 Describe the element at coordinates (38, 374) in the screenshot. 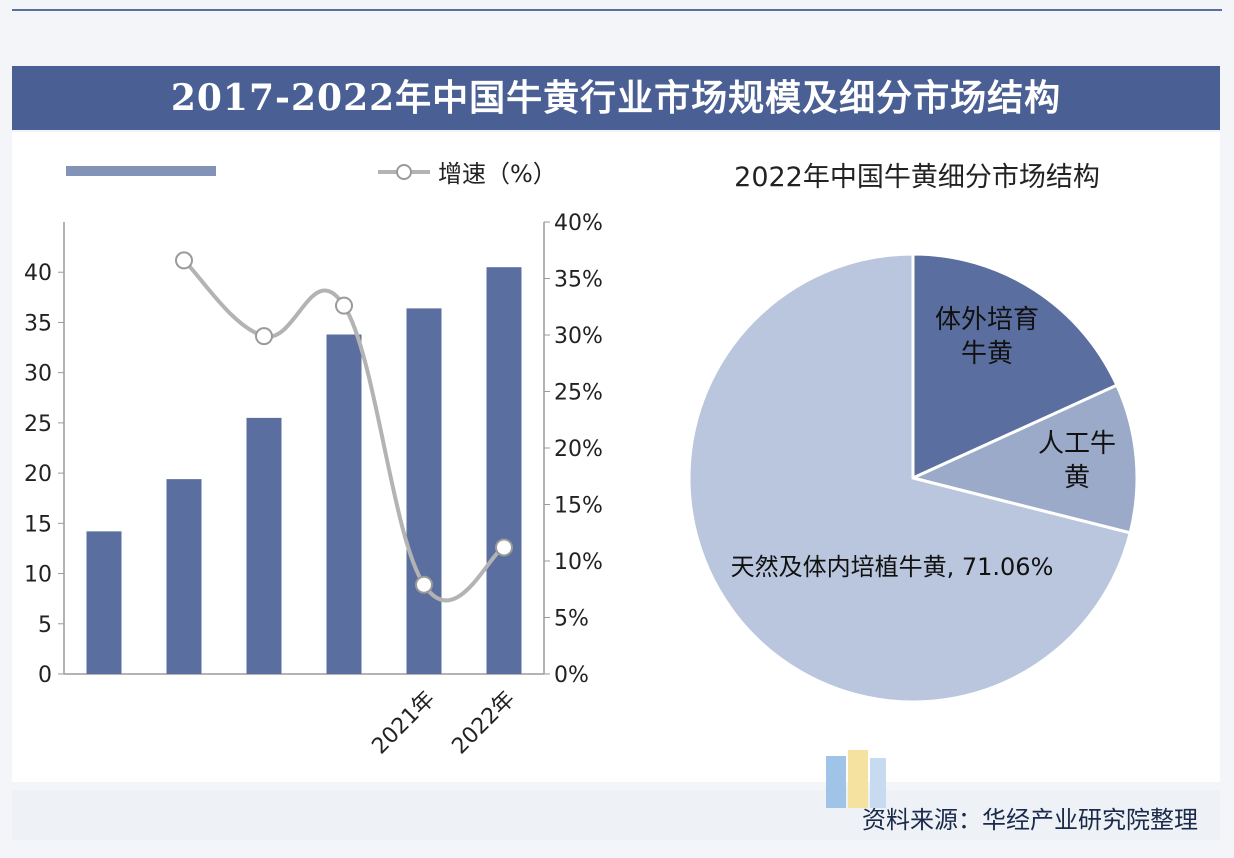

I see `y-left-tick-label: 30` at that location.